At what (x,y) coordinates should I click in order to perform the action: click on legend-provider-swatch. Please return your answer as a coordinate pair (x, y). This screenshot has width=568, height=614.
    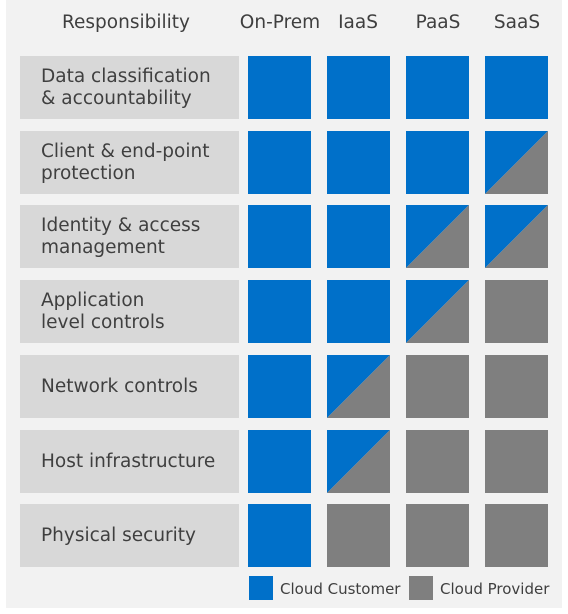
    Looking at the image, I should click on (421, 588).